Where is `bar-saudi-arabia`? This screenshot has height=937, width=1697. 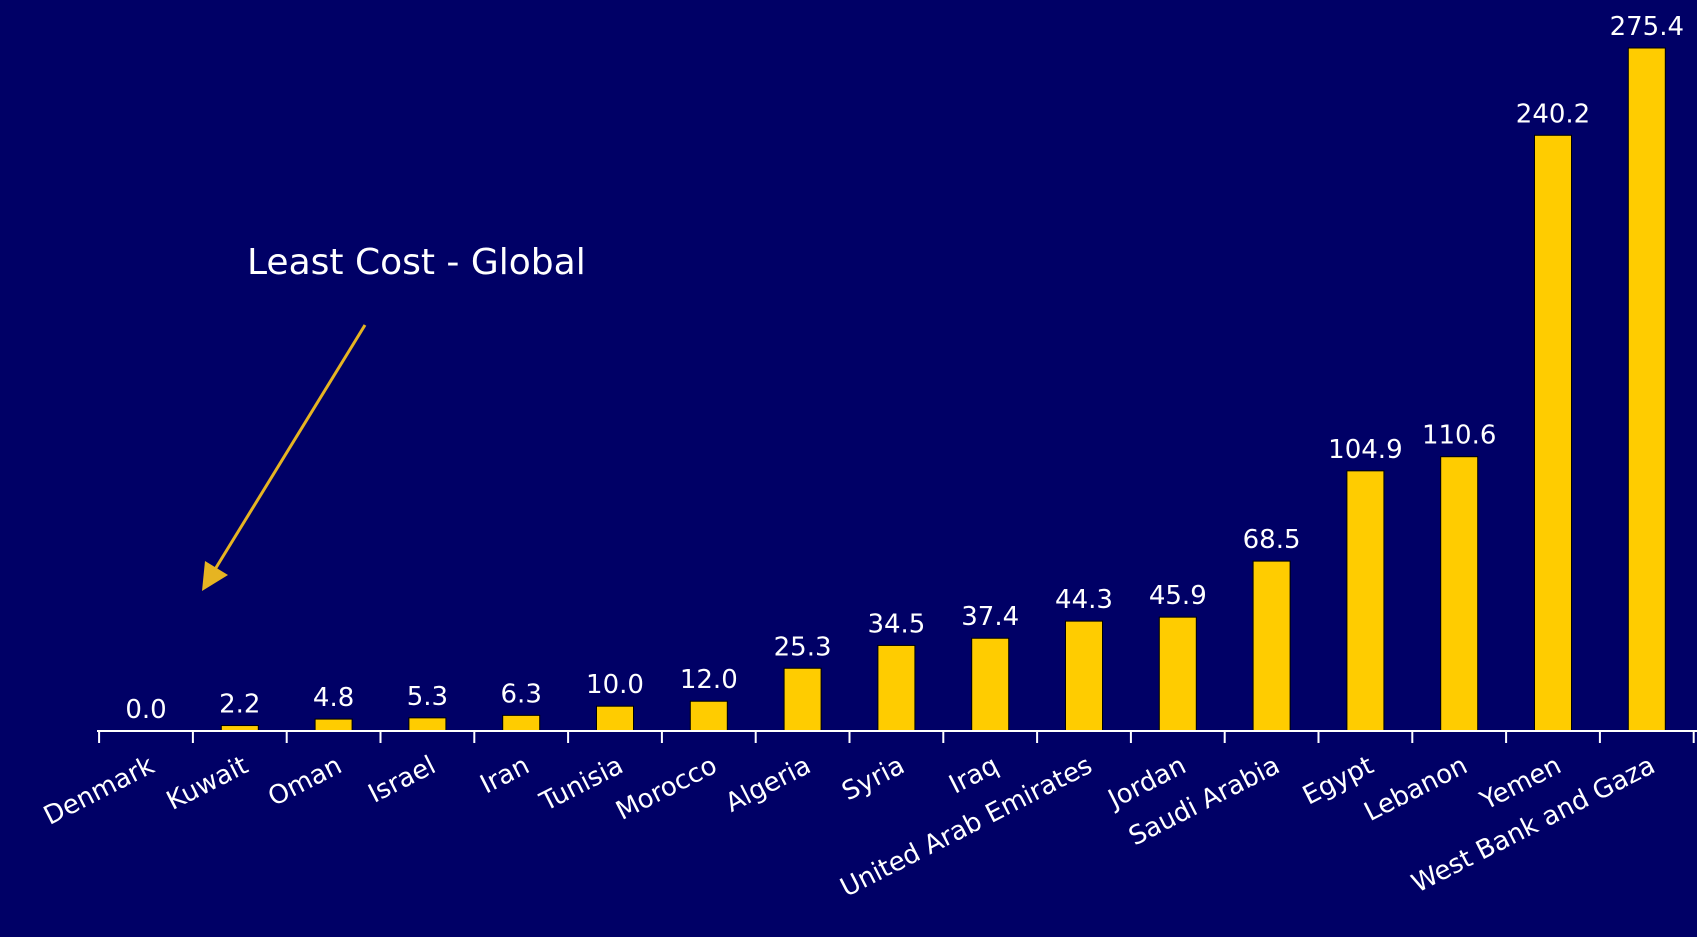 bar-saudi-arabia is located at coordinates (1271, 646).